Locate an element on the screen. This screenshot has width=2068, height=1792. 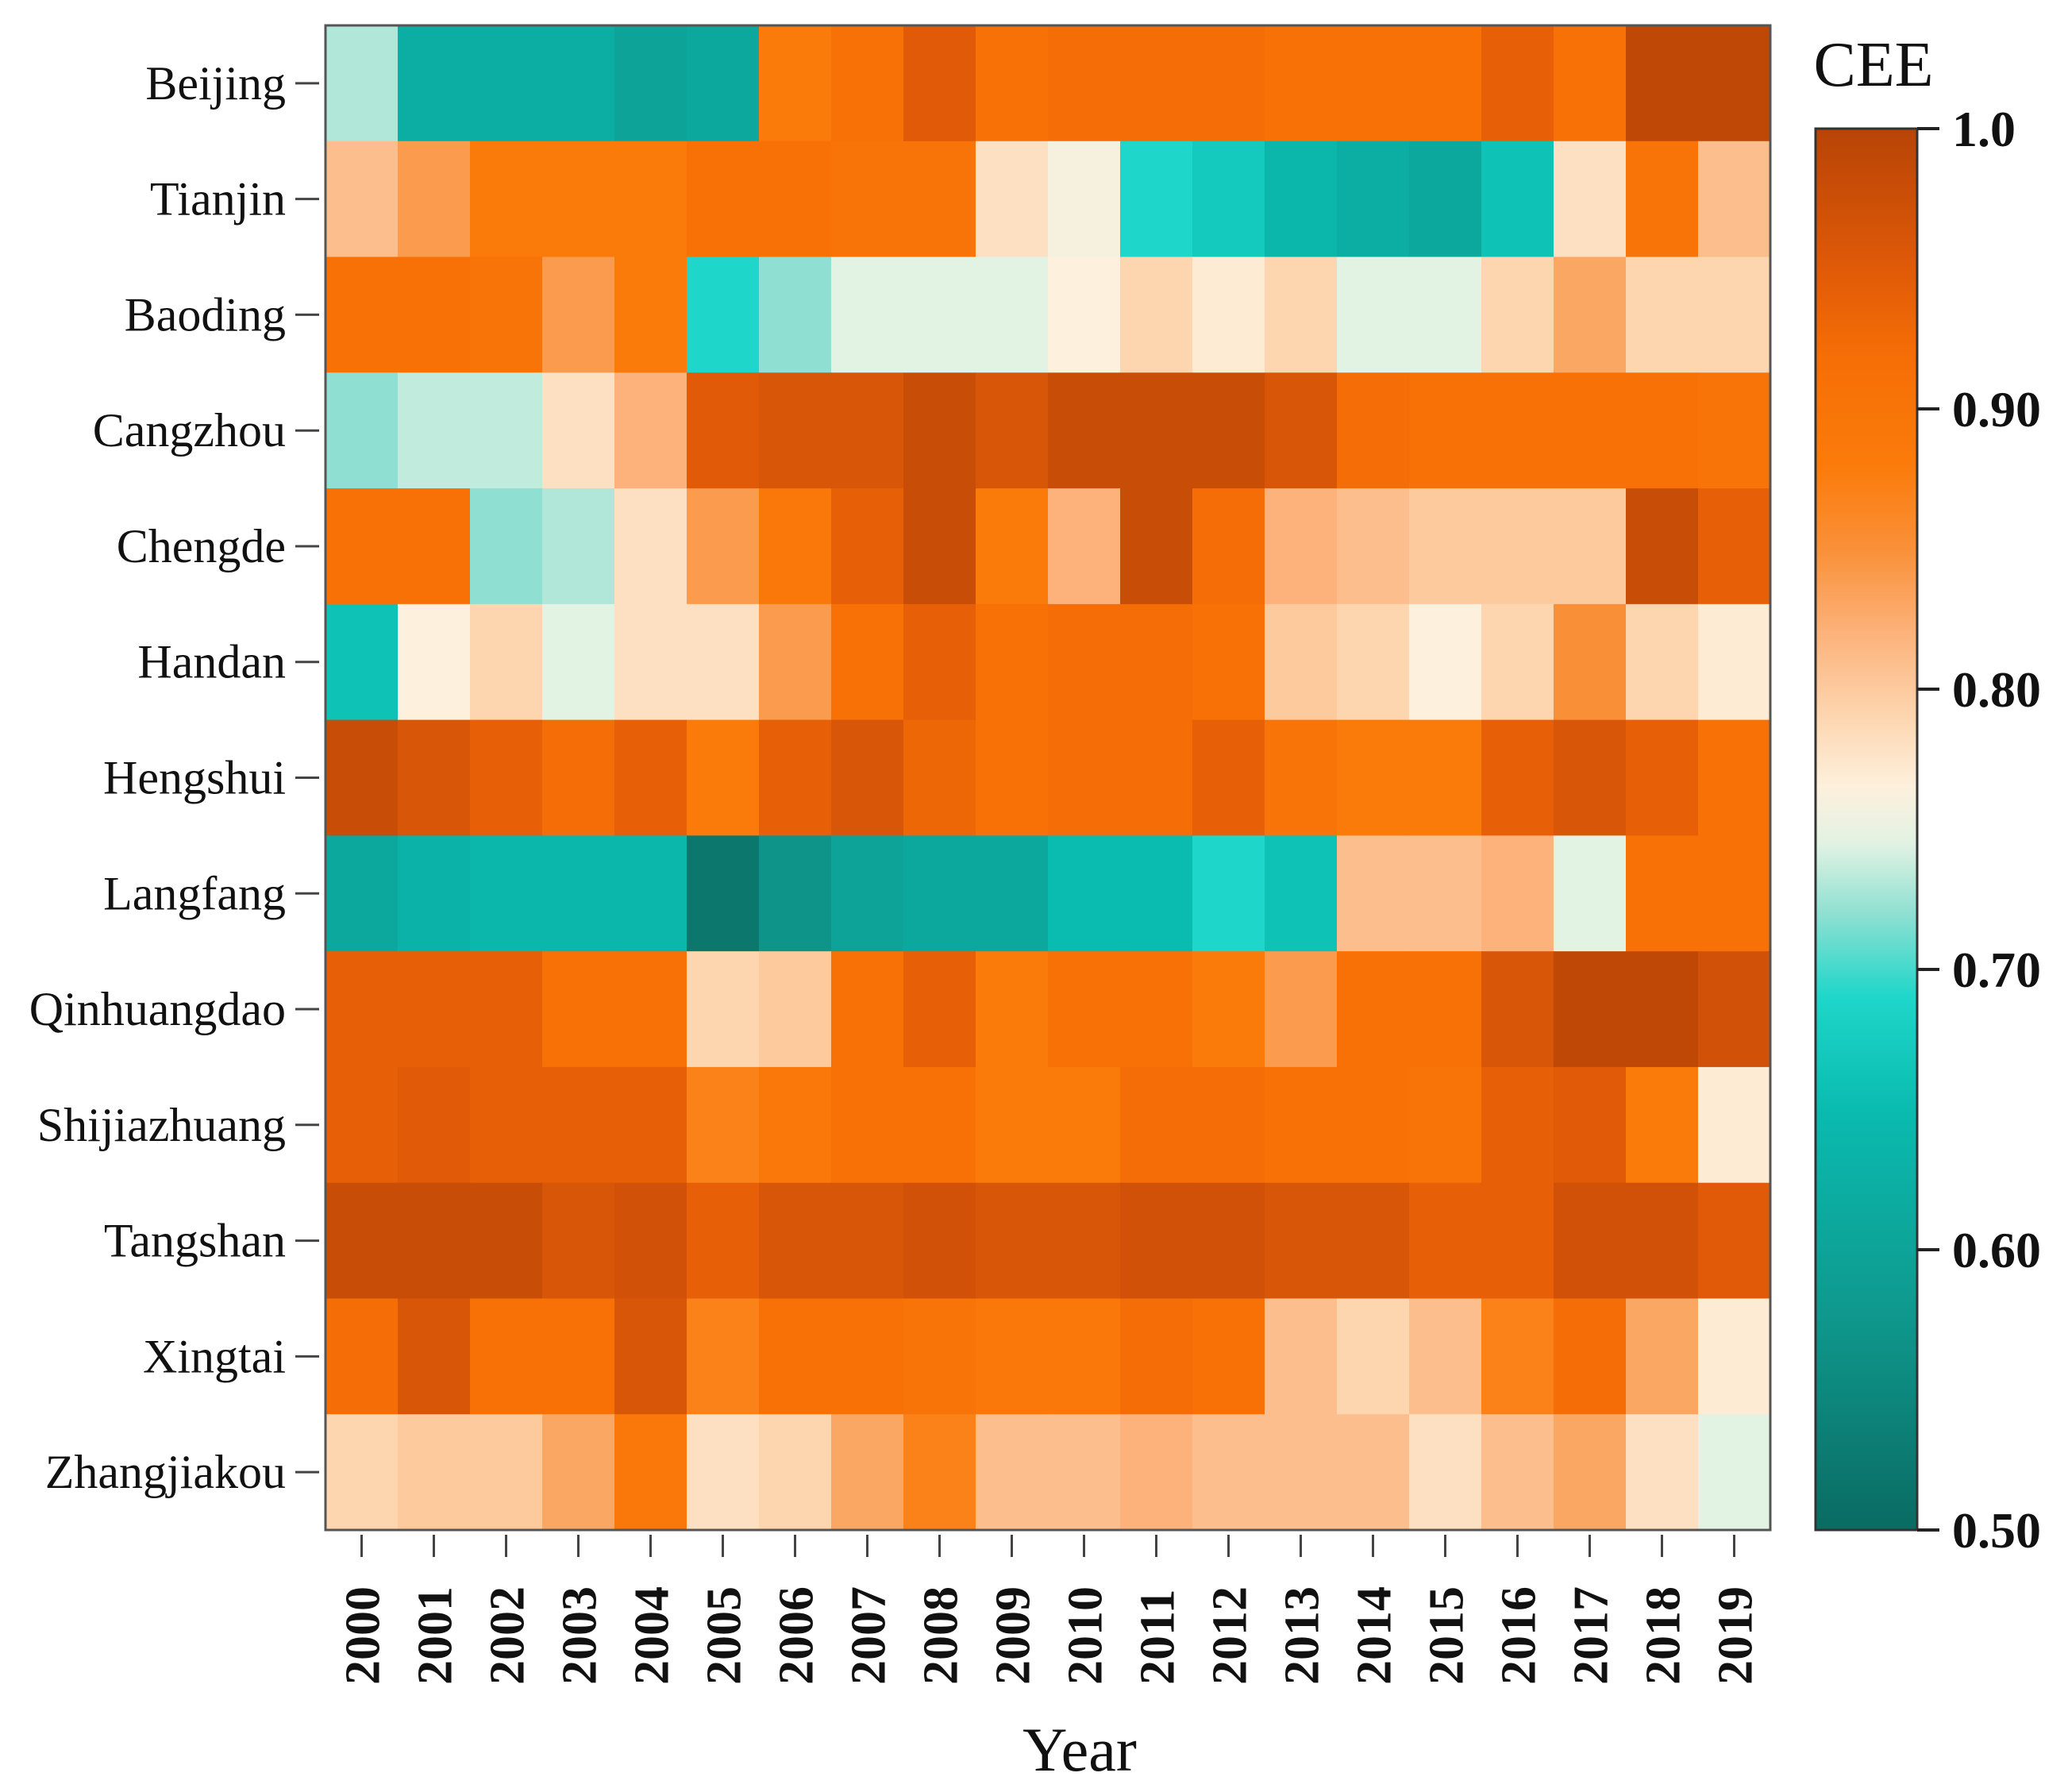
y-tick-label-chengde: Chengde is located at coordinates (202, 546).